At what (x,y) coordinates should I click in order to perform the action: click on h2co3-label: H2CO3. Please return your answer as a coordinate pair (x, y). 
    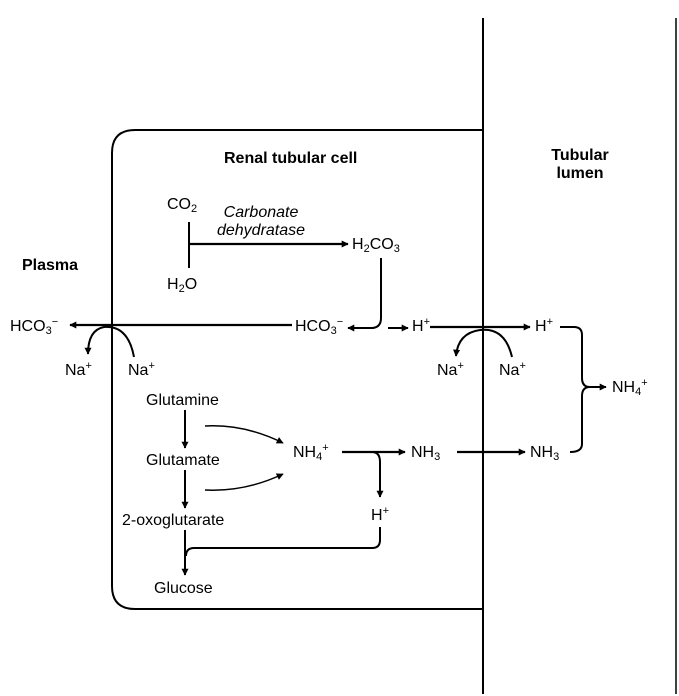
    Looking at the image, I should click on (376, 245).